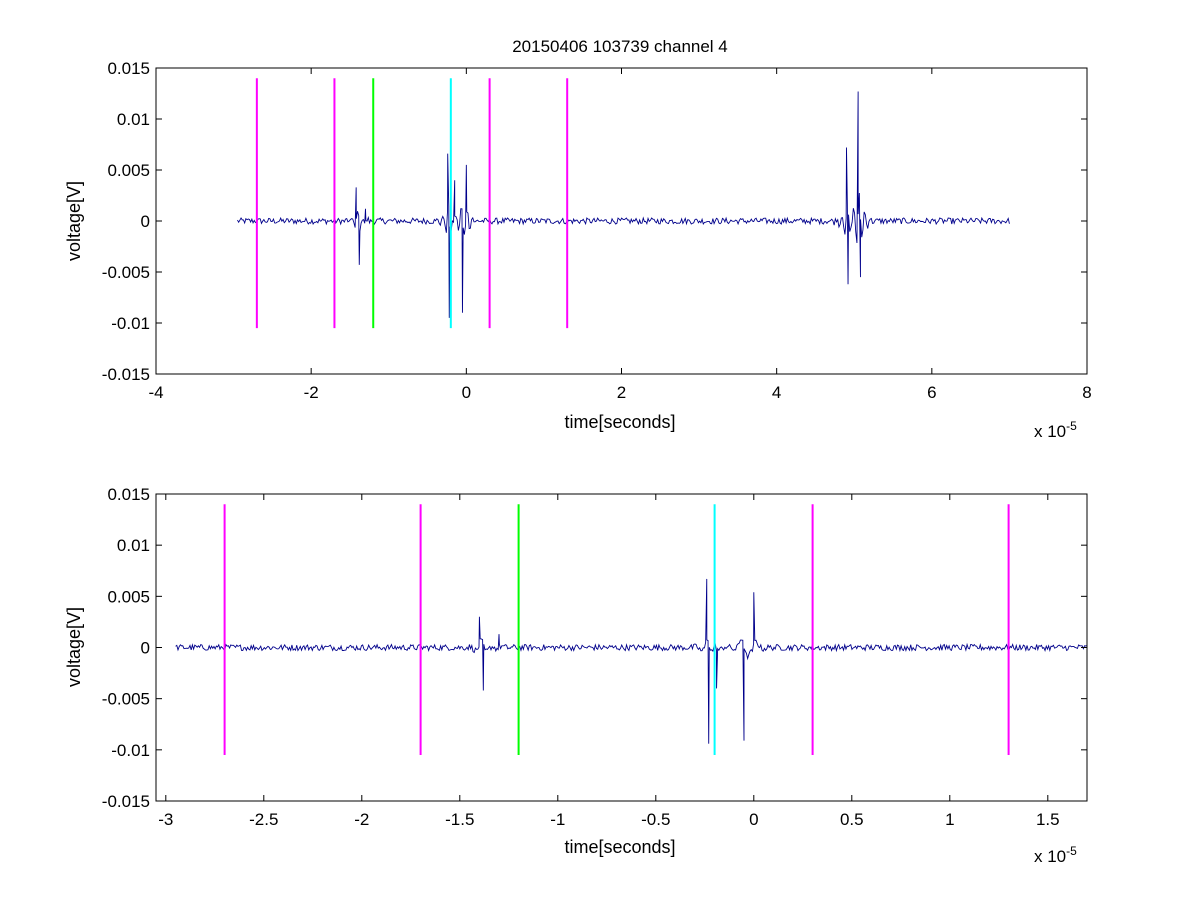  I want to click on top-x-tick-label: 0, so click(466, 392).